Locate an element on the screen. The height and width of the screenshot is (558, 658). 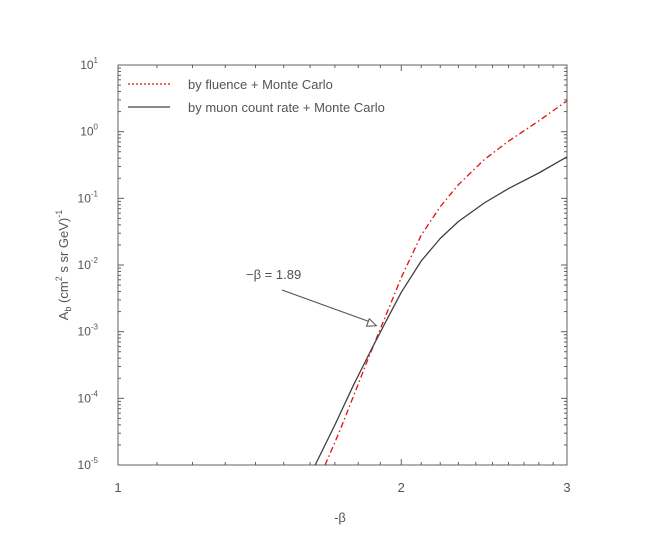
y-tick-label: 10⁻² is located at coordinates (88, 264).